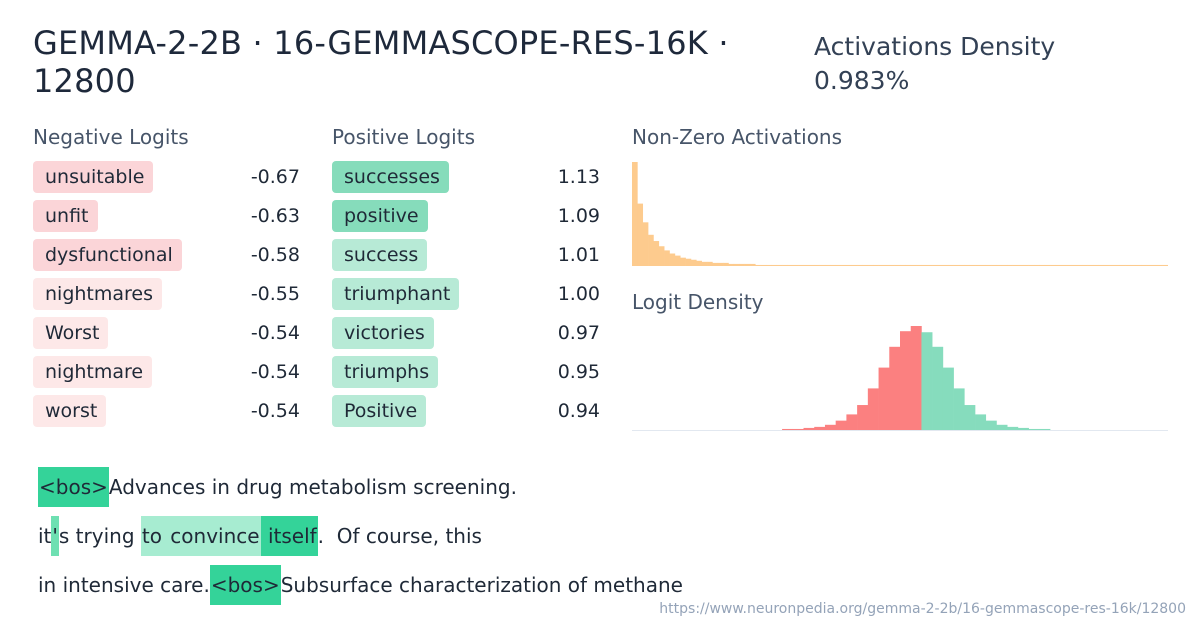  Describe the element at coordinates (275, 177) in the screenshot. I see `negative-logit-value: -0.67` at that location.